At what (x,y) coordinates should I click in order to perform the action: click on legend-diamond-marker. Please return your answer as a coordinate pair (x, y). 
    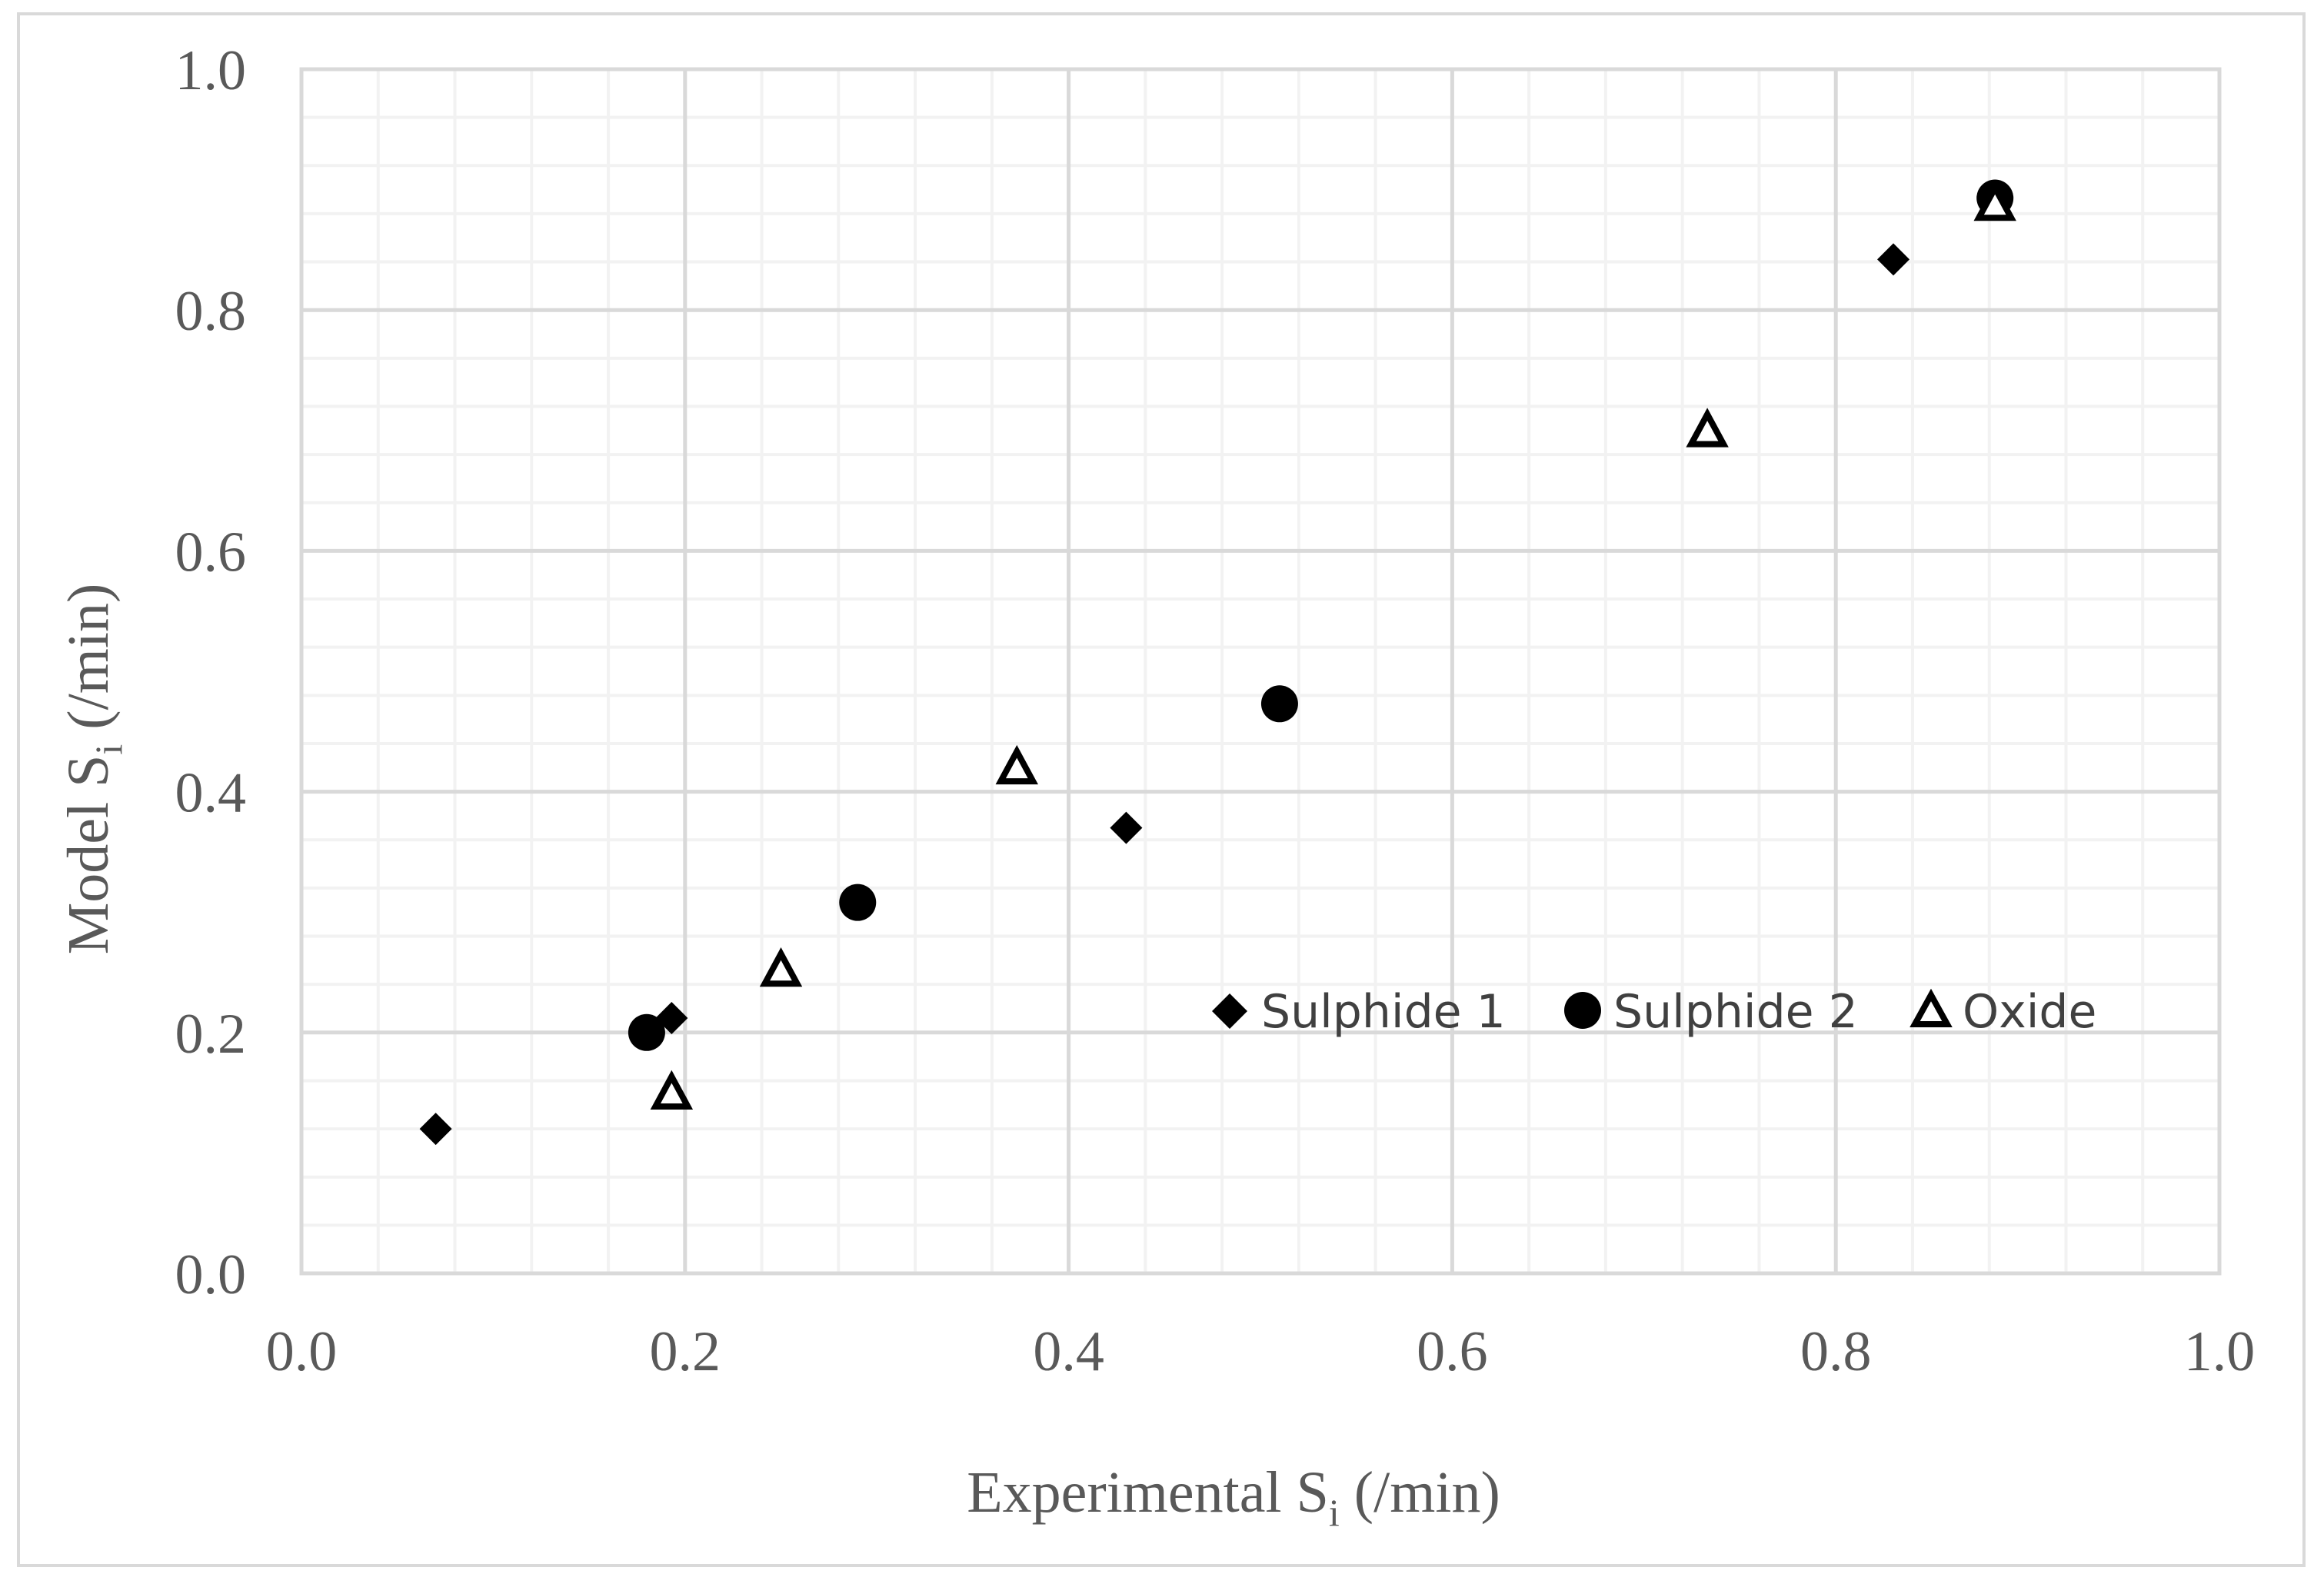
    Looking at the image, I should click on (1229, 1011).